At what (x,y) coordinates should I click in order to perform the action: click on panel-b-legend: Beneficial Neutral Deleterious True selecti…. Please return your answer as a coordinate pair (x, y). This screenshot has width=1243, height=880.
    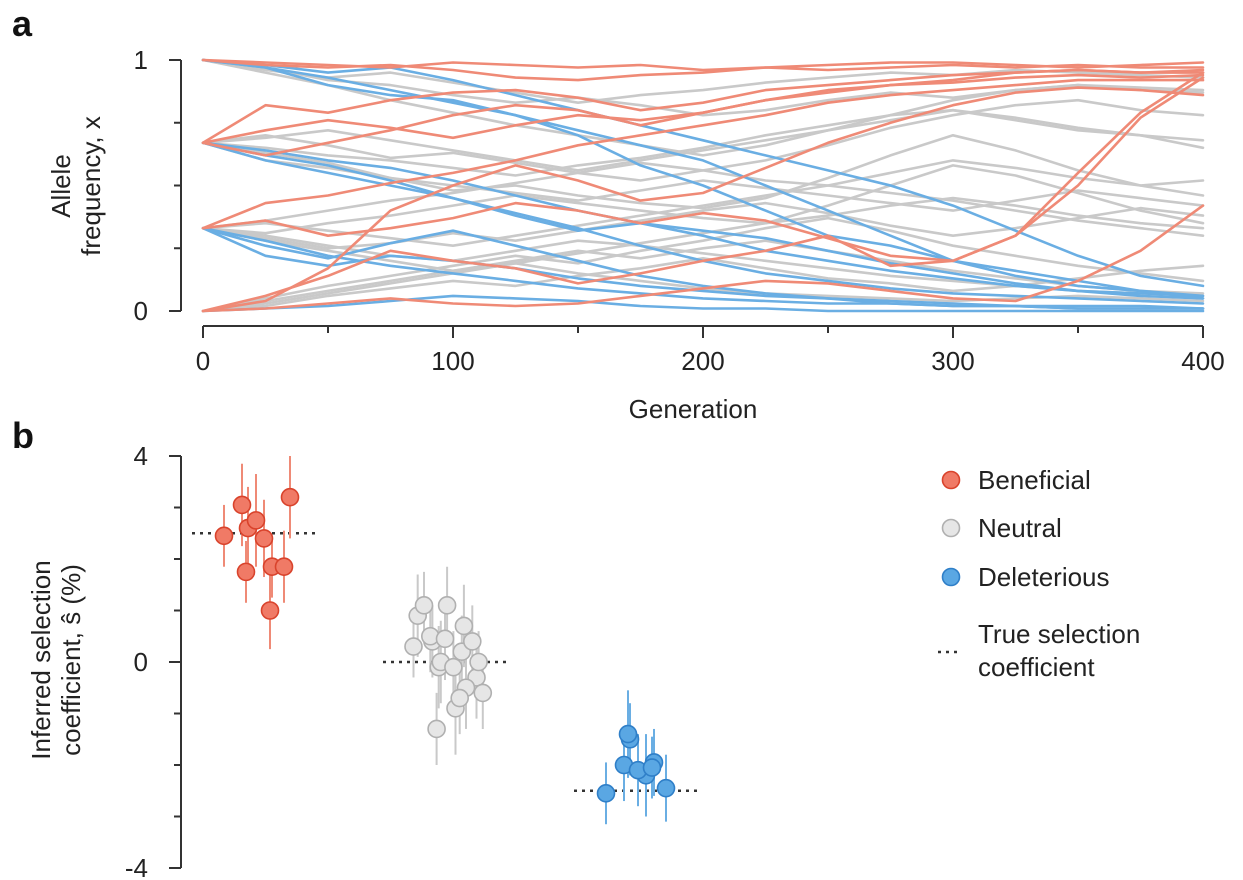
    Looking at the image, I should click on (1039, 573).